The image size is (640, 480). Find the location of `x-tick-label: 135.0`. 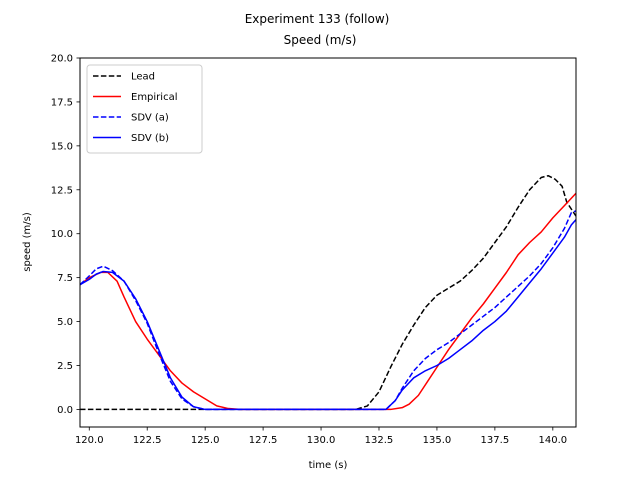

x-tick-label: 135.0 is located at coordinates (437, 440).